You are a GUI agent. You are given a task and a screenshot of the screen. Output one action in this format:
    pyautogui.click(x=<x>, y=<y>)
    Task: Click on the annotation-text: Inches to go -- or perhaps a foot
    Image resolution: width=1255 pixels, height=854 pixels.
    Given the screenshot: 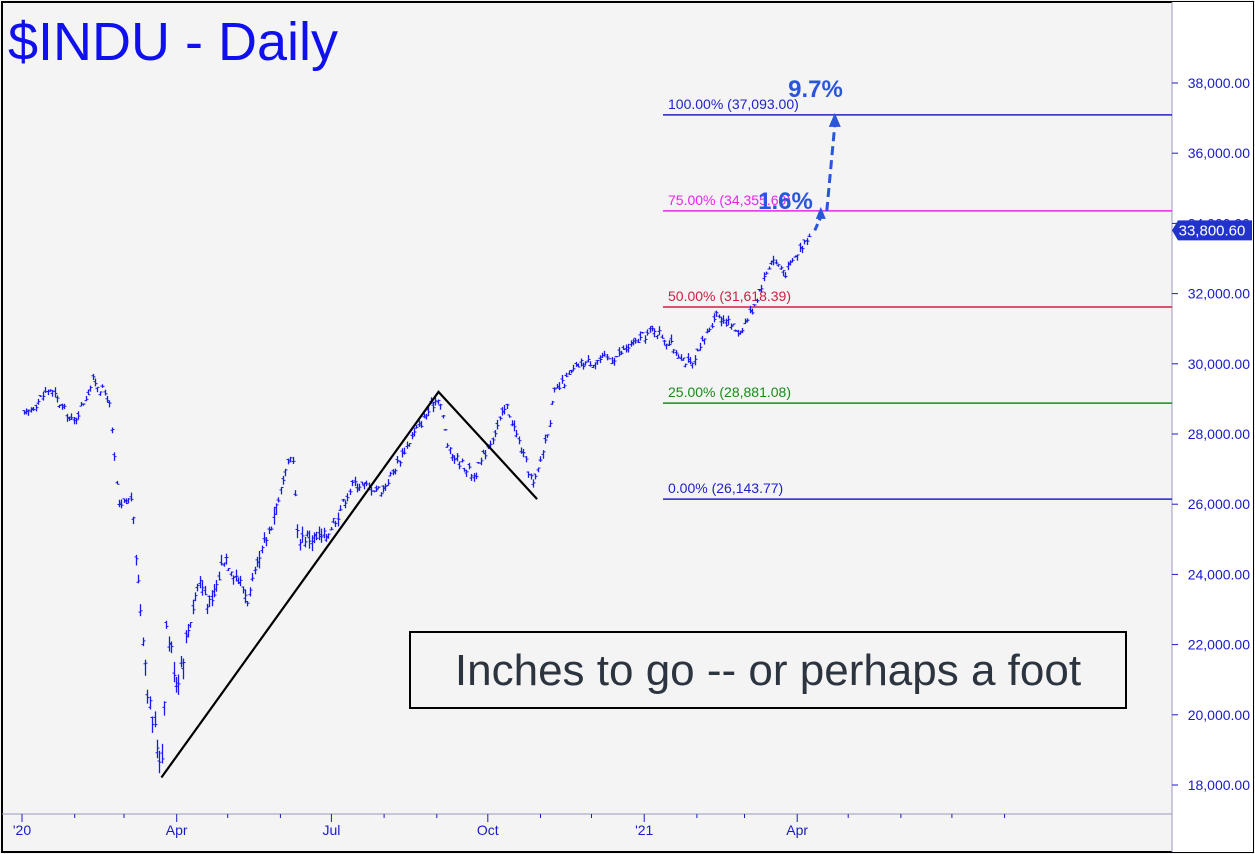 What is the action you would take?
    pyautogui.click(x=768, y=670)
    